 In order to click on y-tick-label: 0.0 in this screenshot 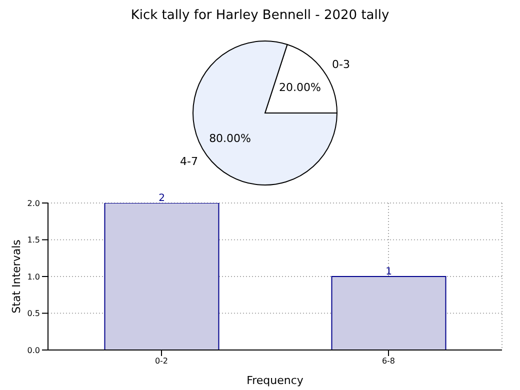, I will do `click(33, 350)`.